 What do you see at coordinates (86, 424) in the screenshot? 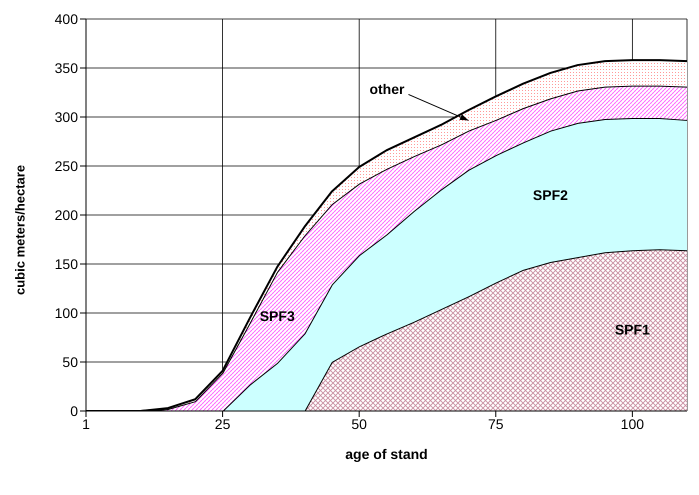
I see `x-tick-label: 1` at bounding box center [86, 424].